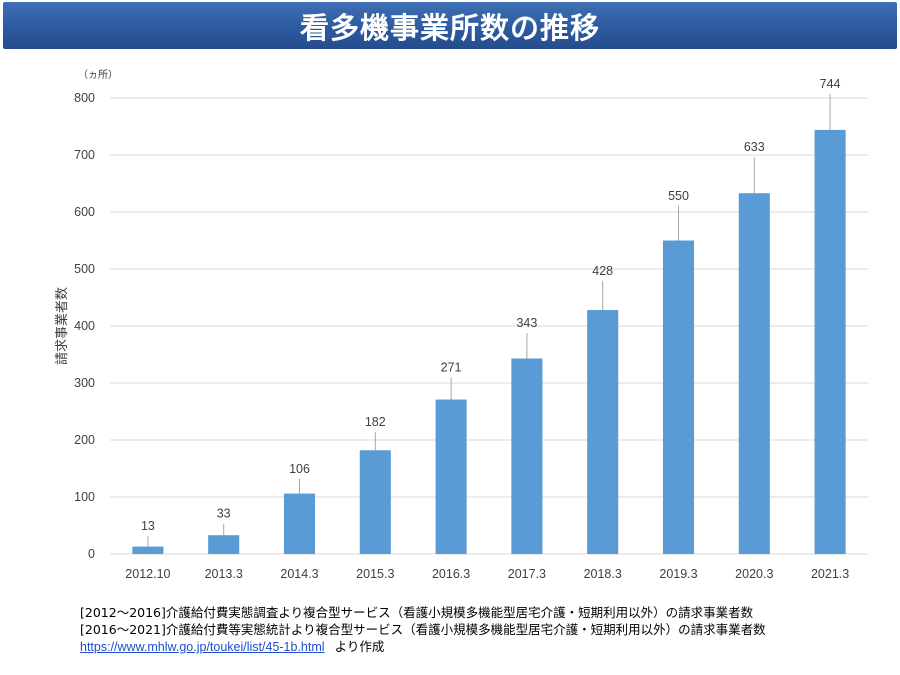 The height and width of the screenshot is (675, 900). I want to click on x-tick-label: 2013.3, so click(224, 574).